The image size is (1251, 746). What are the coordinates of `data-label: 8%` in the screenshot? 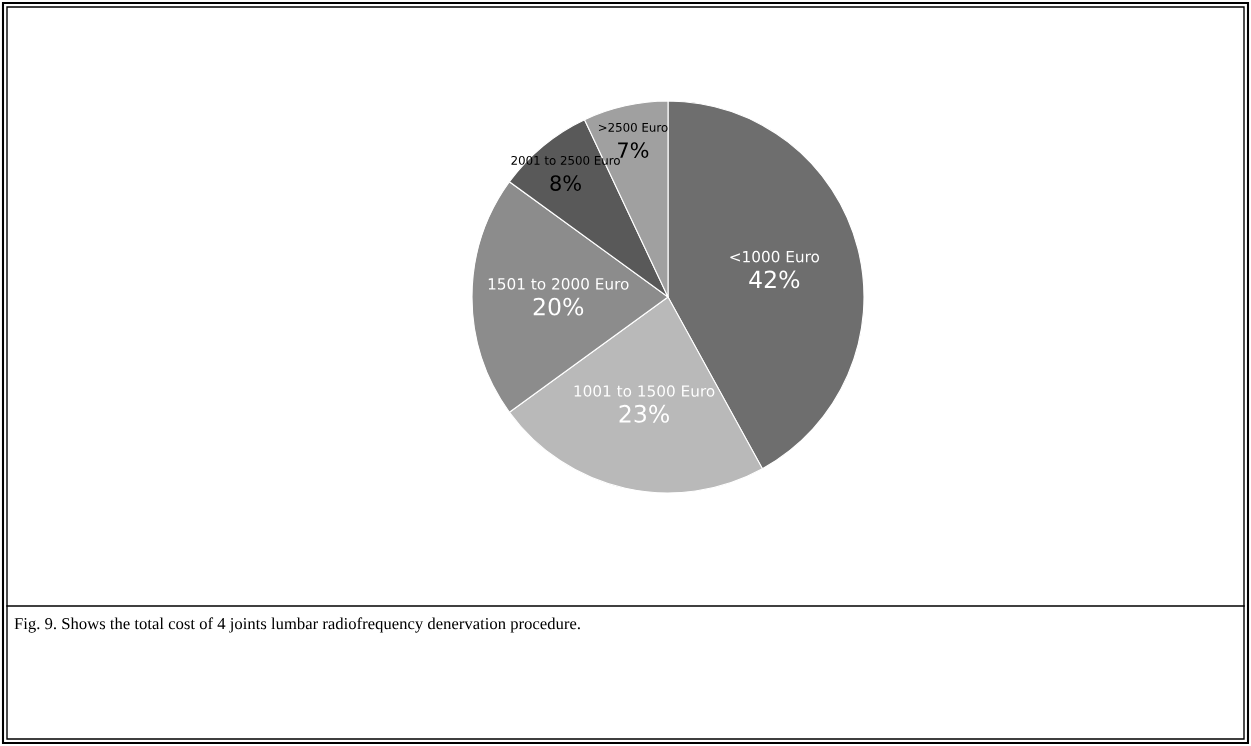 It's located at (565, 183).